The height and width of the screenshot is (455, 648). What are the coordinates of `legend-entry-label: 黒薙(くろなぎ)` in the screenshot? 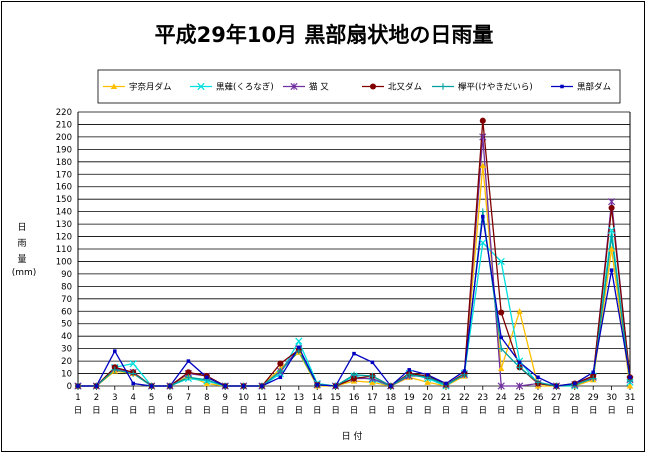 It's located at (245, 87).